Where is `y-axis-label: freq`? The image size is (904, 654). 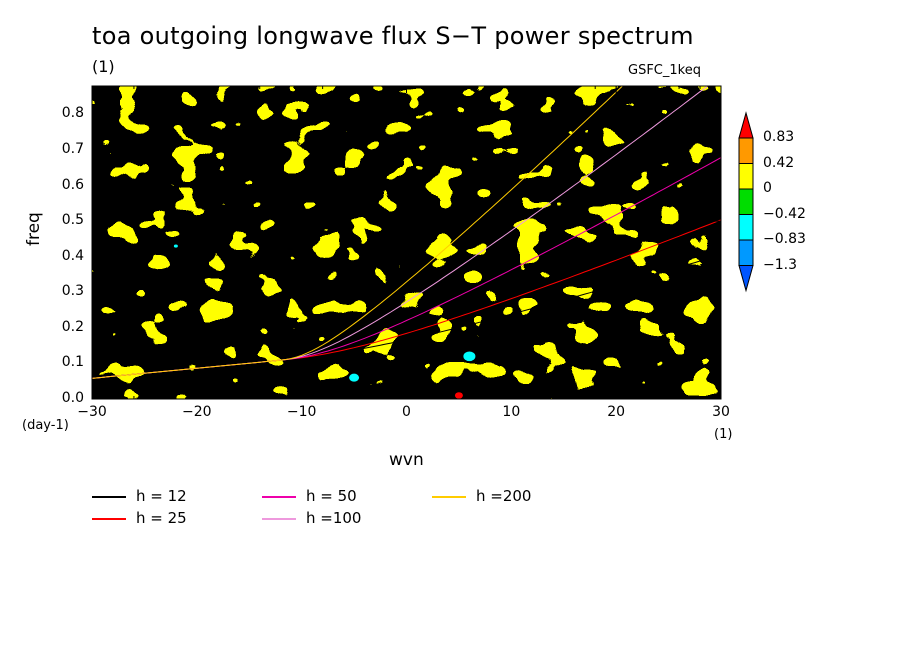
y-axis-label: freq is located at coordinates (34, 229).